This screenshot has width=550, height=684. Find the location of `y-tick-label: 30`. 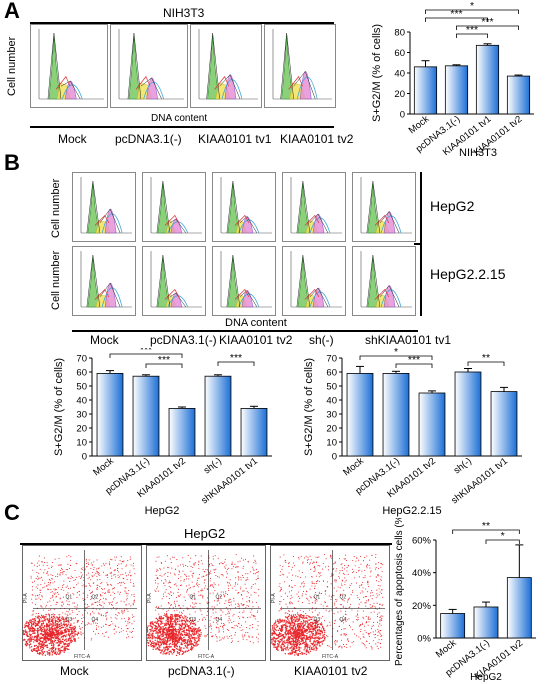

y-tick-label: 30 is located at coordinates (331, 415).